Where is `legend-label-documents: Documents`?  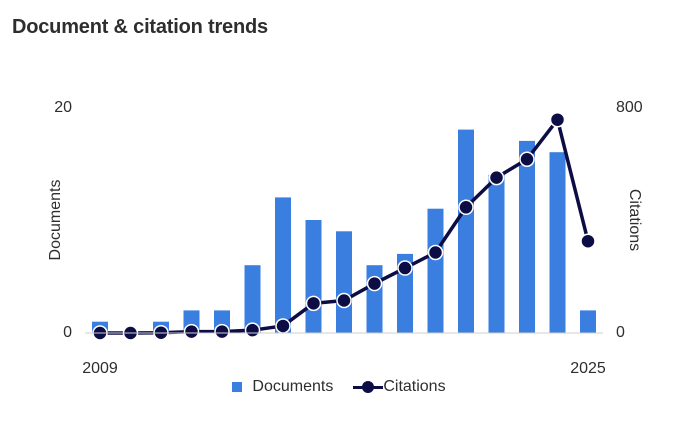 legend-label-documents: Documents is located at coordinates (293, 386).